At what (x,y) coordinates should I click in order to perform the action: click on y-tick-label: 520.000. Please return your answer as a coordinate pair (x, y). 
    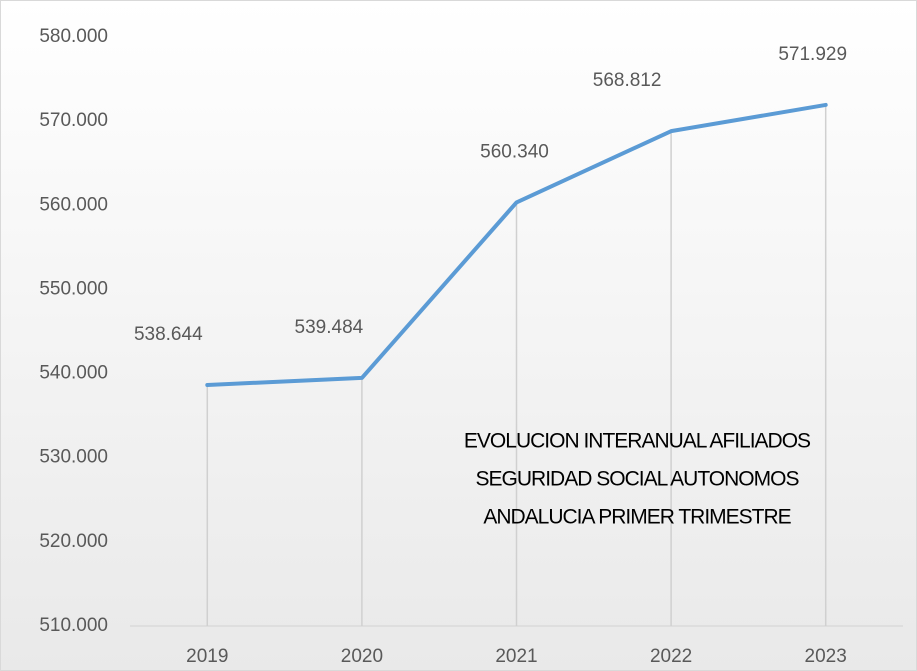
    Looking at the image, I should click on (73, 541).